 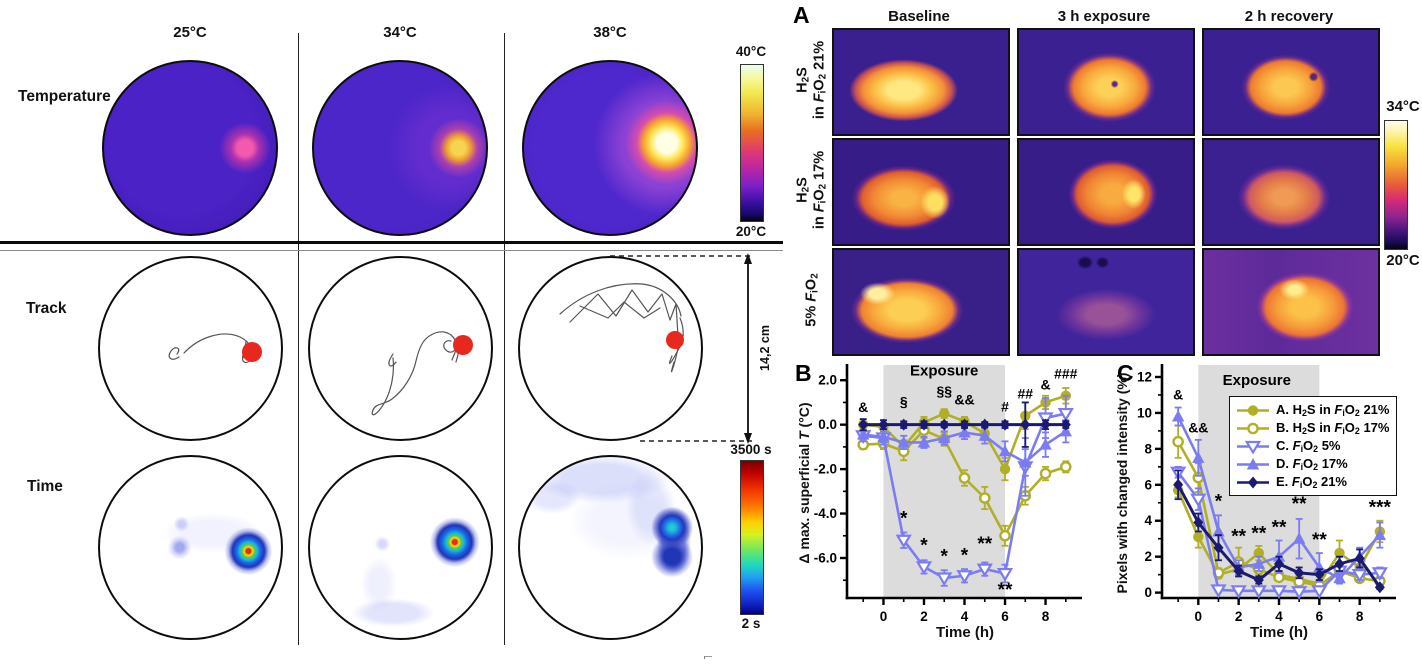 What do you see at coordinates (803, 80) in the screenshot?
I see `panel-a-row1-line1: H2S` at bounding box center [803, 80].